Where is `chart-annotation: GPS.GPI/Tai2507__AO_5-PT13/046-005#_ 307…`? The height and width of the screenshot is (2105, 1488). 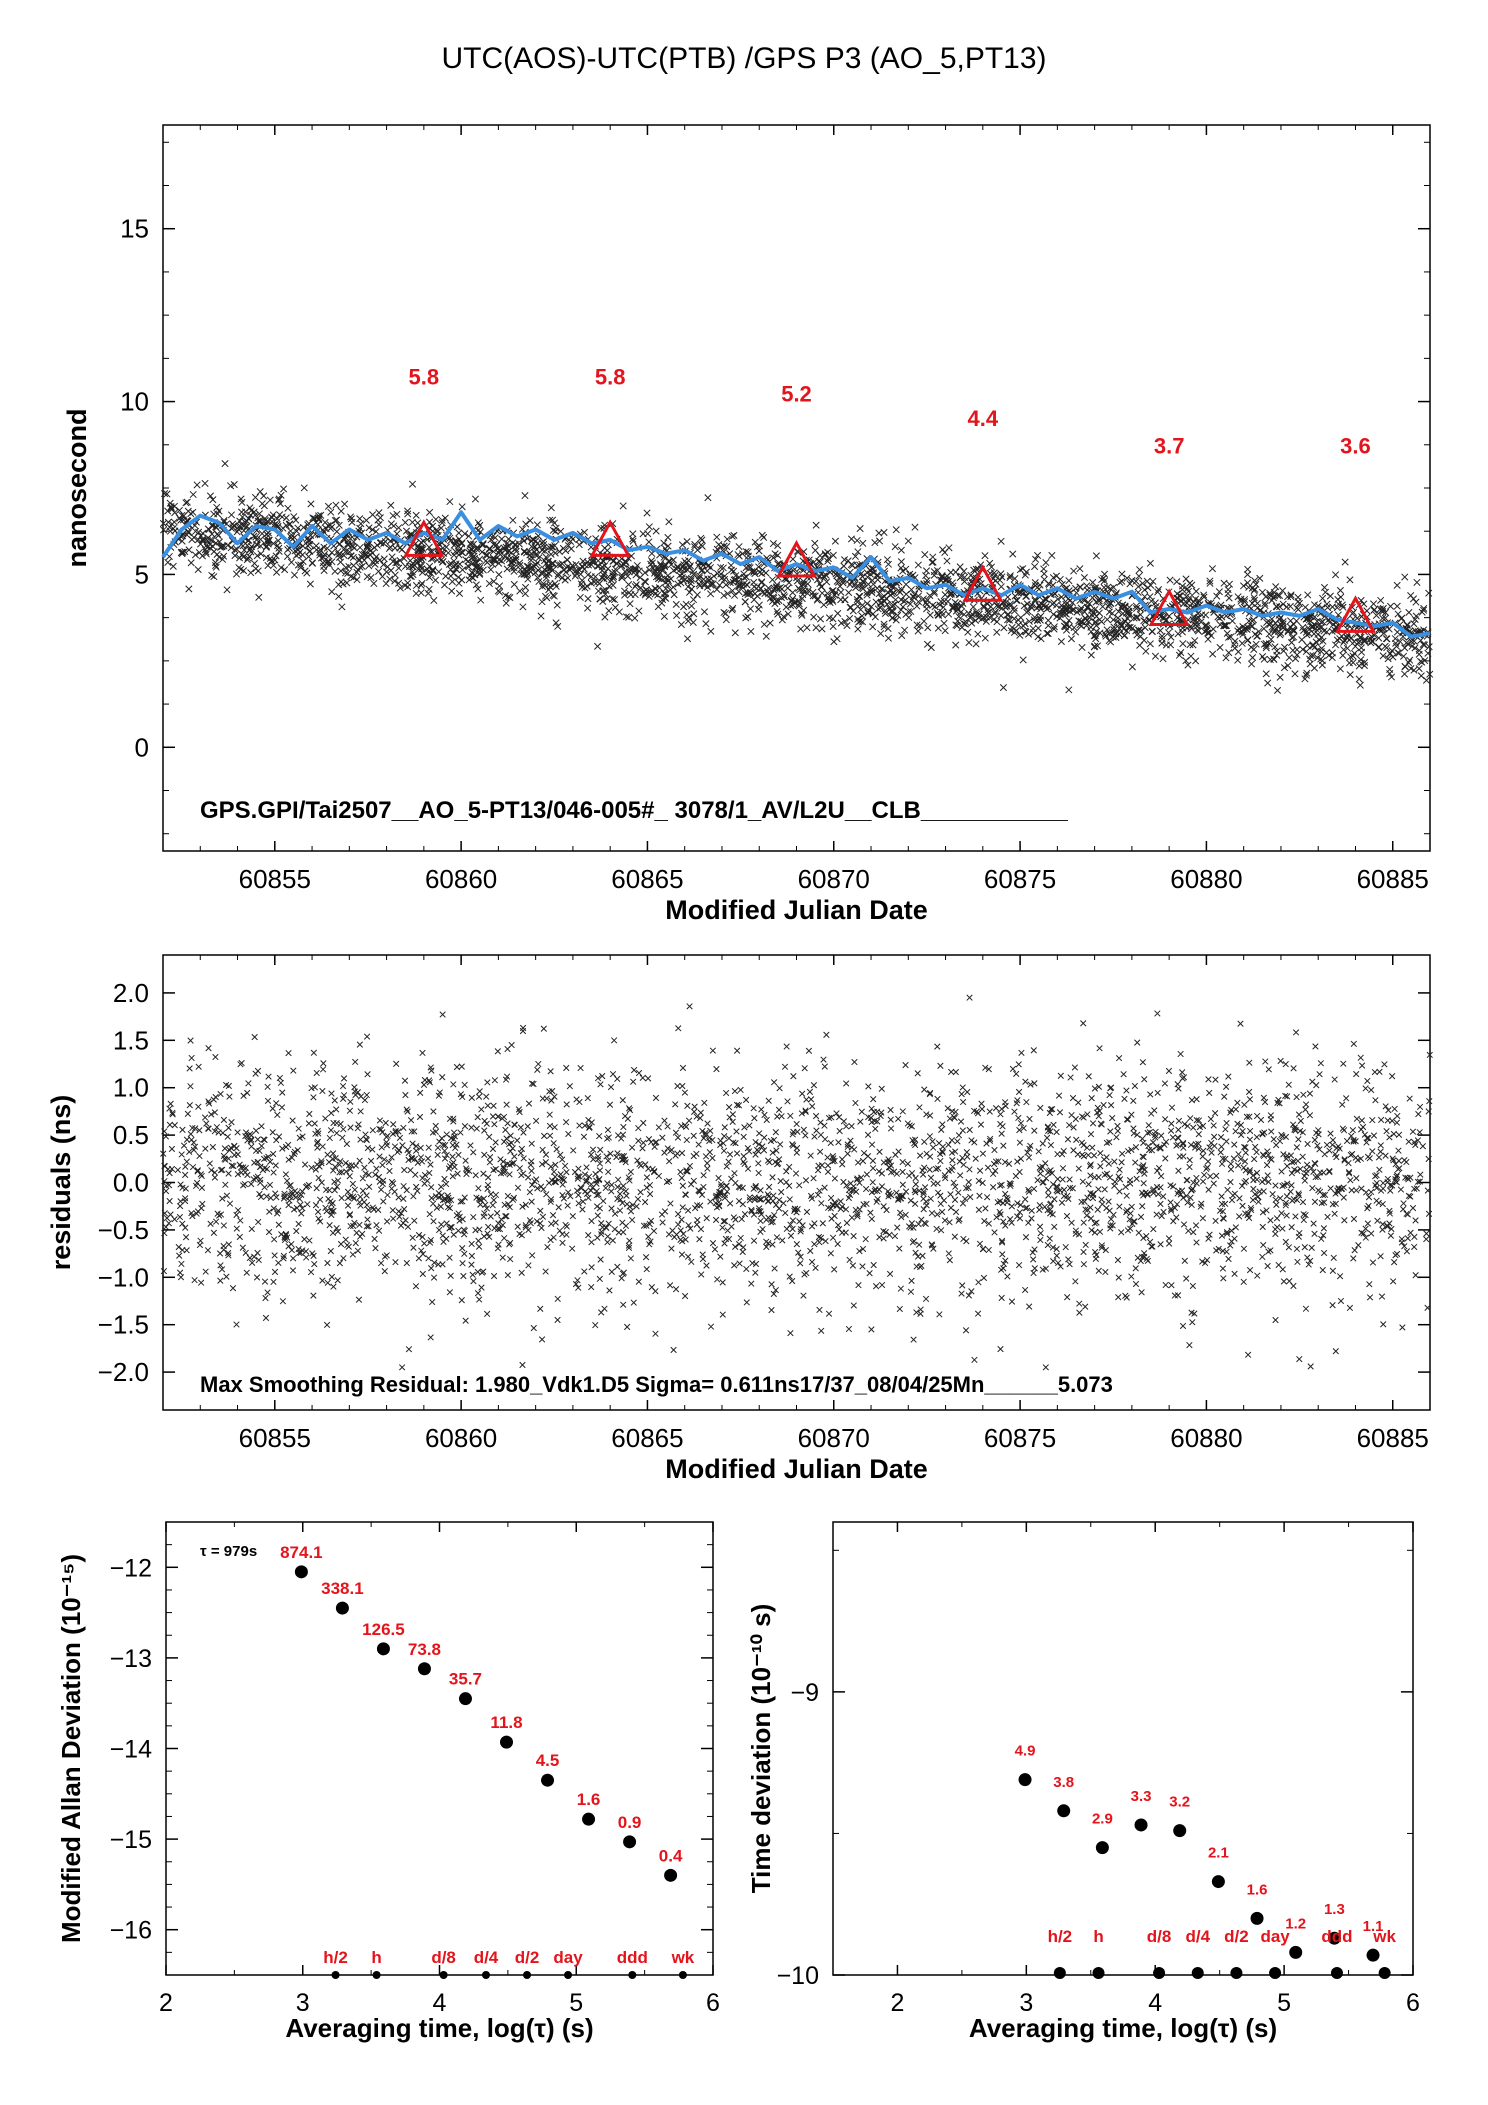 chart-annotation: GPS.GPI/Tai2507__AO_5-PT13/046-005#_ 307… is located at coordinates (634, 810).